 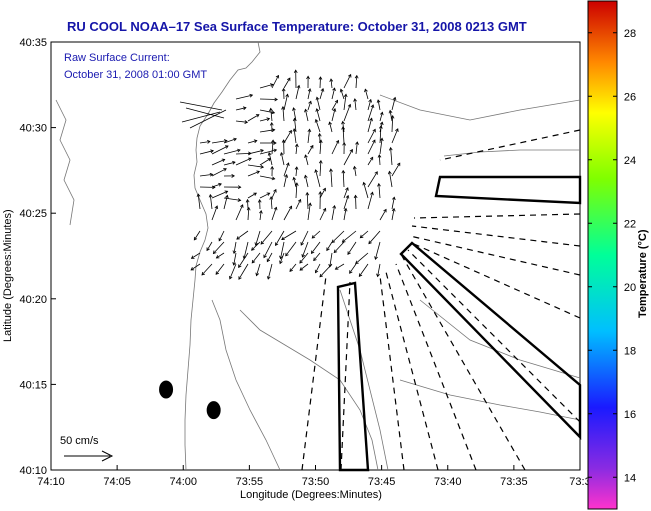 I want to click on colorbar-label: Temperature (°C), so click(x=643, y=273).